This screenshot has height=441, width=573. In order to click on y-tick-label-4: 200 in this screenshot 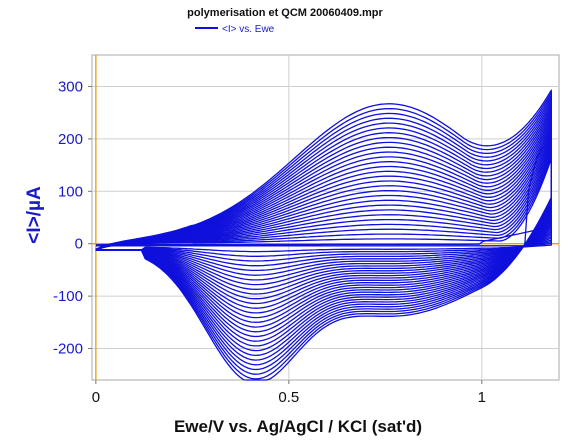, I will do `click(70, 139)`.